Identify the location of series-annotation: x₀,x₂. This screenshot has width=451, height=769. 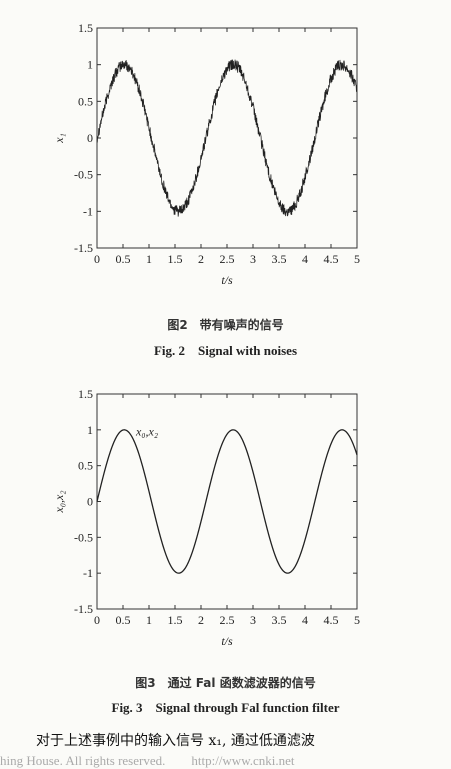
(146, 432).